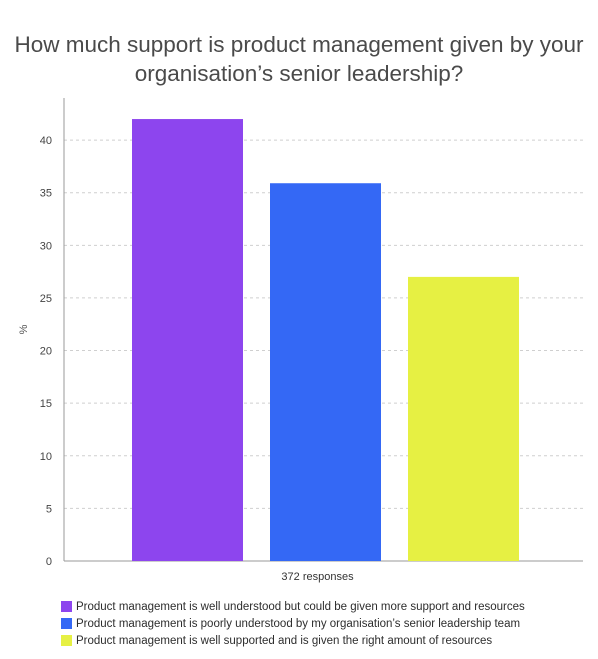 Image resolution: width=598 pixels, height=659 pixels. What do you see at coordinates (46, 457) in the screenshot?
I see `y-tick-label: 10` at bounding box center [46, 457].